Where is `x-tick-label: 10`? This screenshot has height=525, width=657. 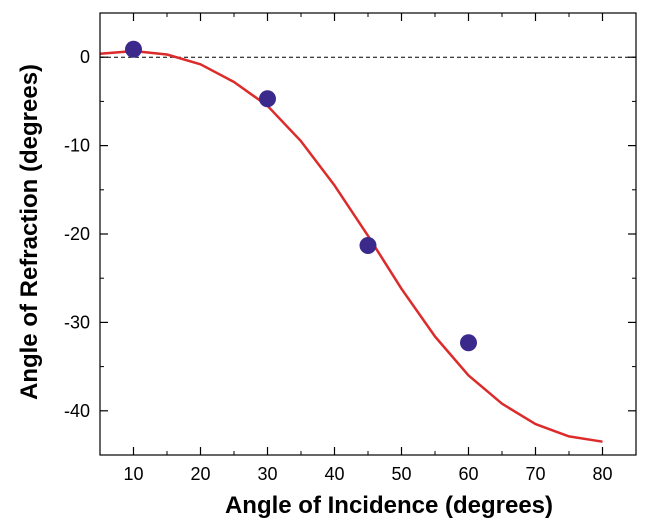
x-tick-label: 10 is located at coordinates (133, 474).